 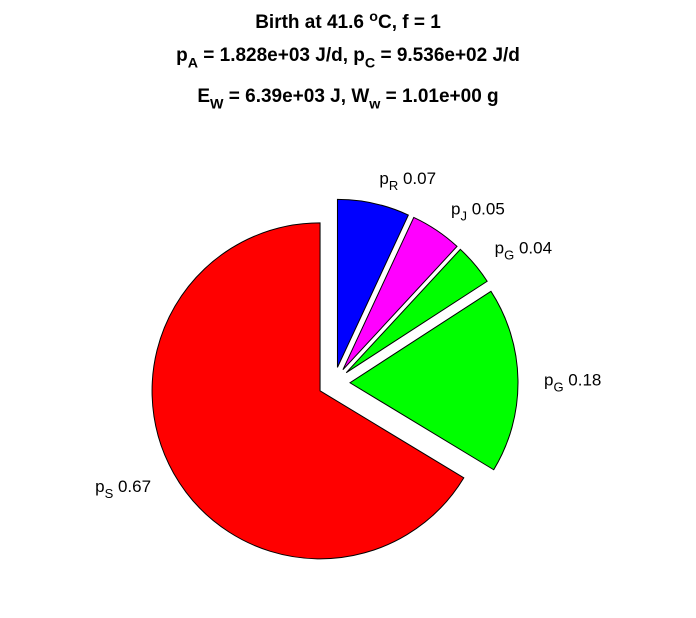 I want to click on slice-label-0: pR 0.07, so click(x=407, y=181).